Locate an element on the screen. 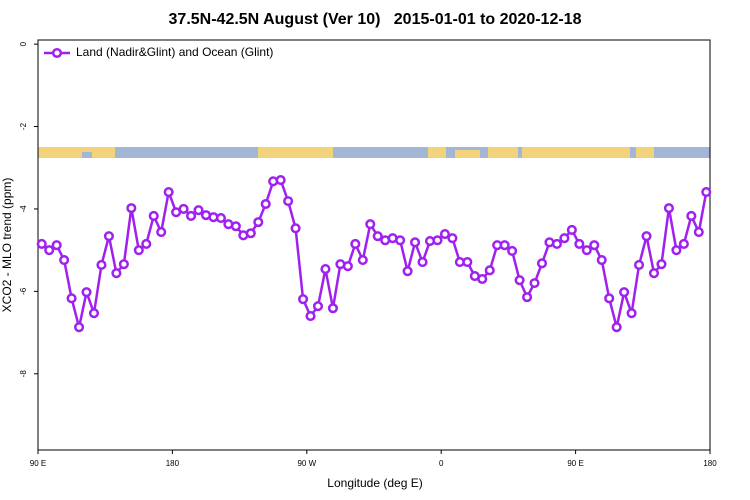 The image size is (750, 500). map-strip is located at coordinates (374, 152).